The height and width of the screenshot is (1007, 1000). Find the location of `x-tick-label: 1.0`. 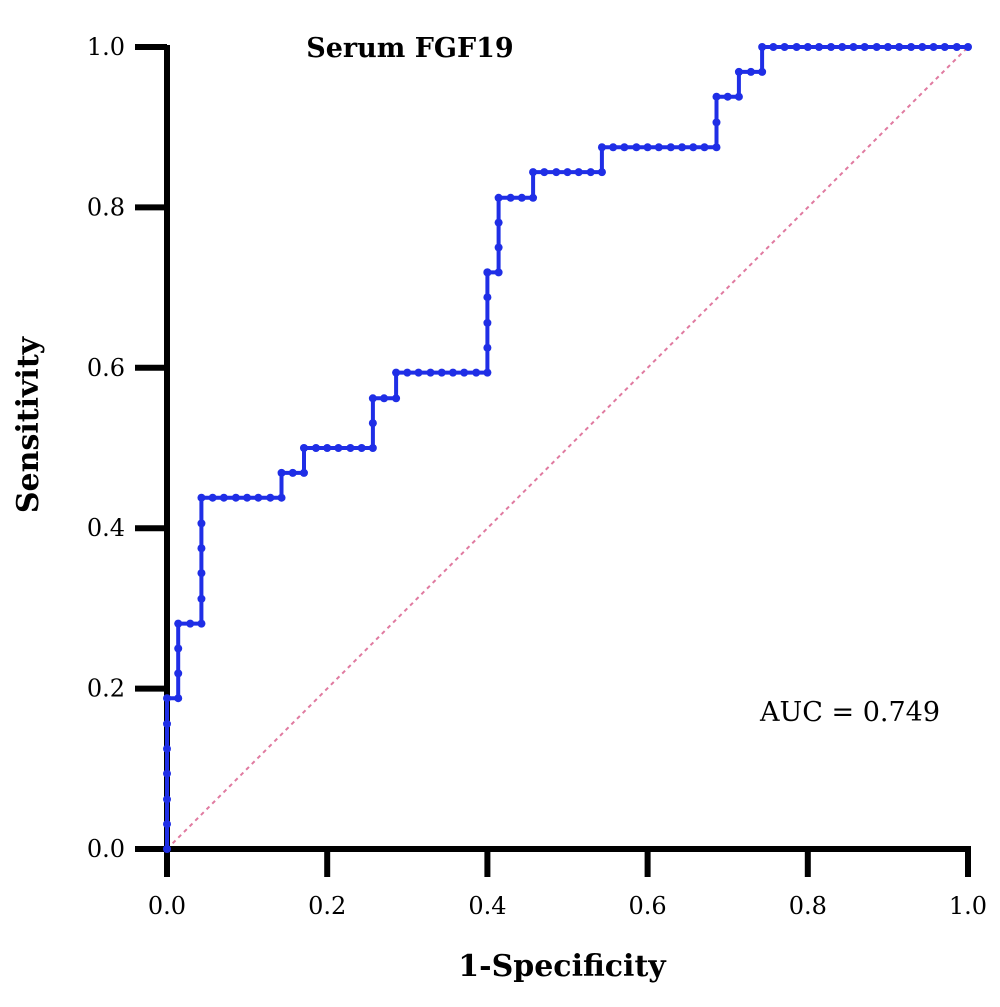

x-tick-label: 1.0 is located at coordinates (968, 906).